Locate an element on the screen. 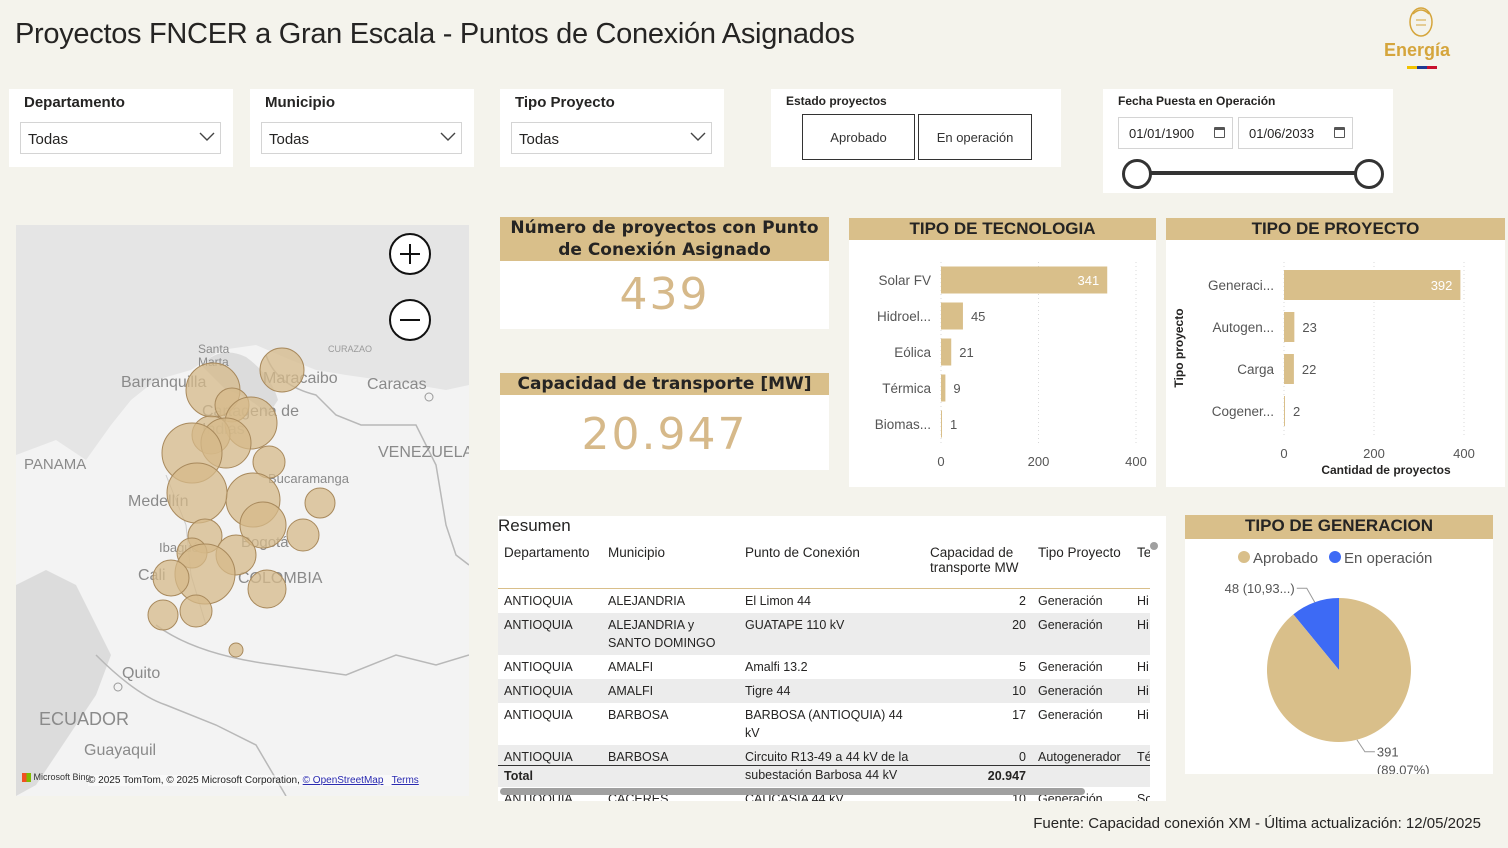  slicer-label: Fecha Puesta en Operación is located at coordinates (1197, 101).